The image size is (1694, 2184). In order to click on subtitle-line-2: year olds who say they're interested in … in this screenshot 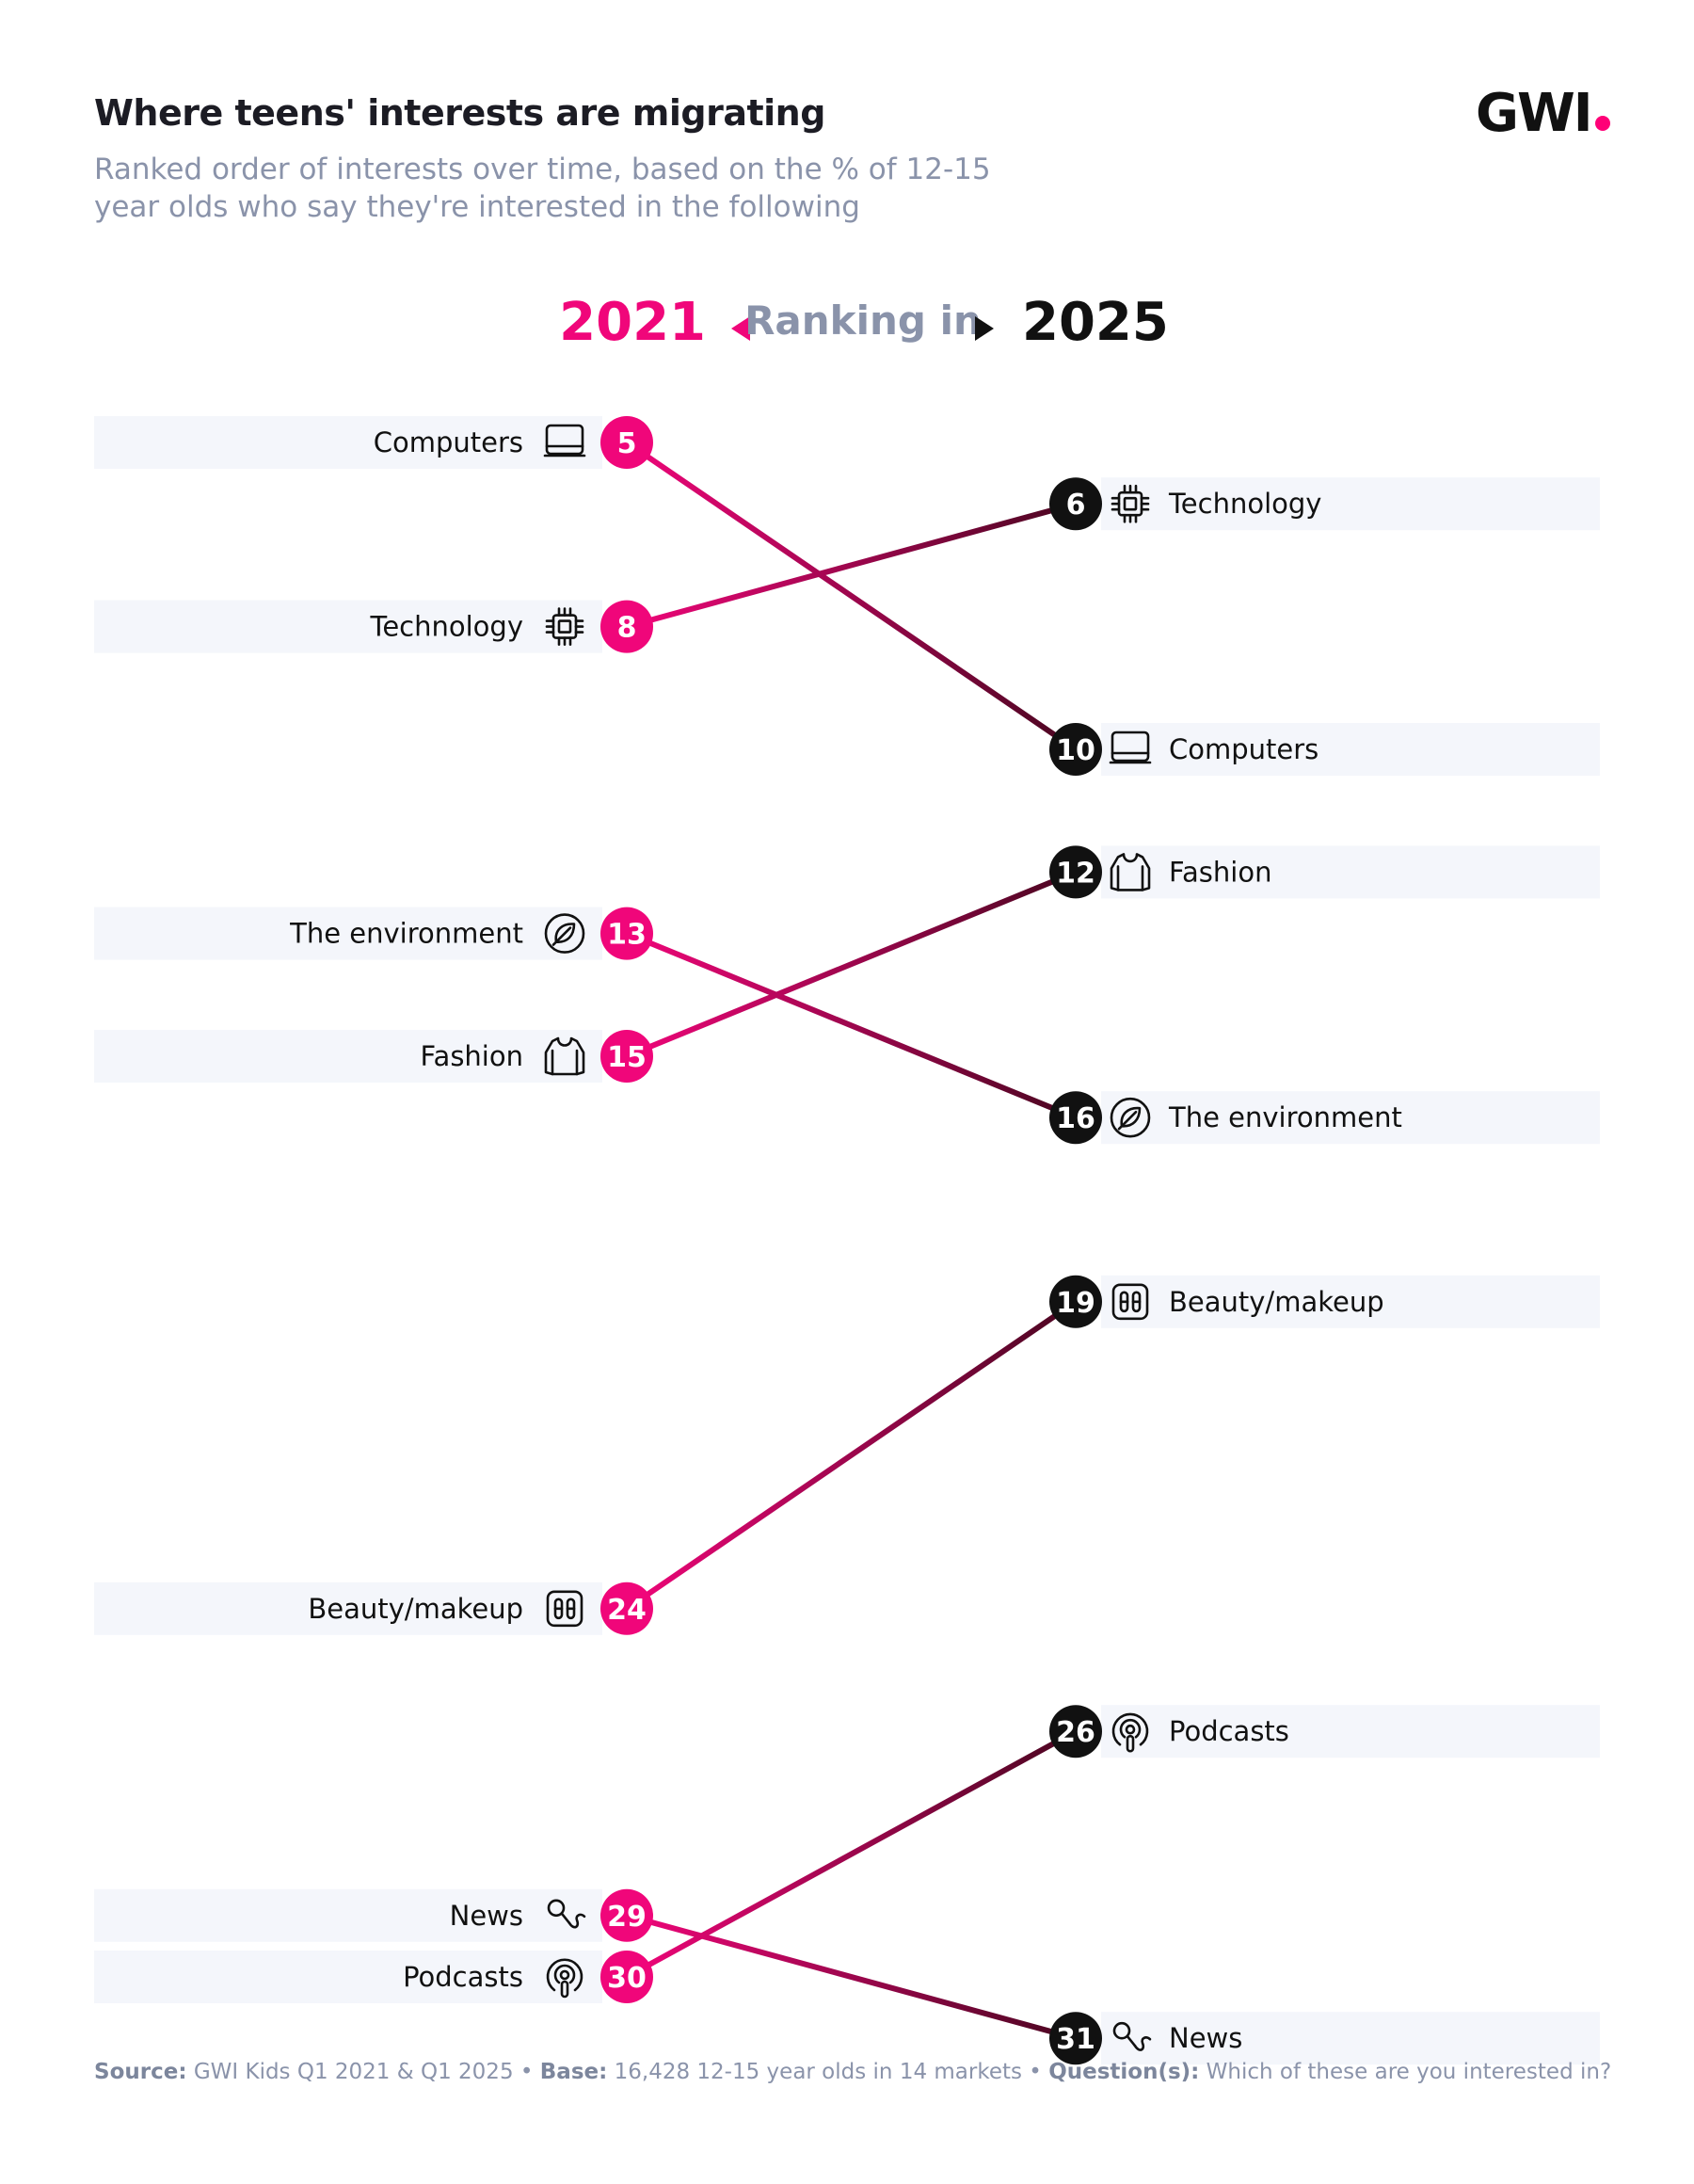, I will do `click(477, 207)`.